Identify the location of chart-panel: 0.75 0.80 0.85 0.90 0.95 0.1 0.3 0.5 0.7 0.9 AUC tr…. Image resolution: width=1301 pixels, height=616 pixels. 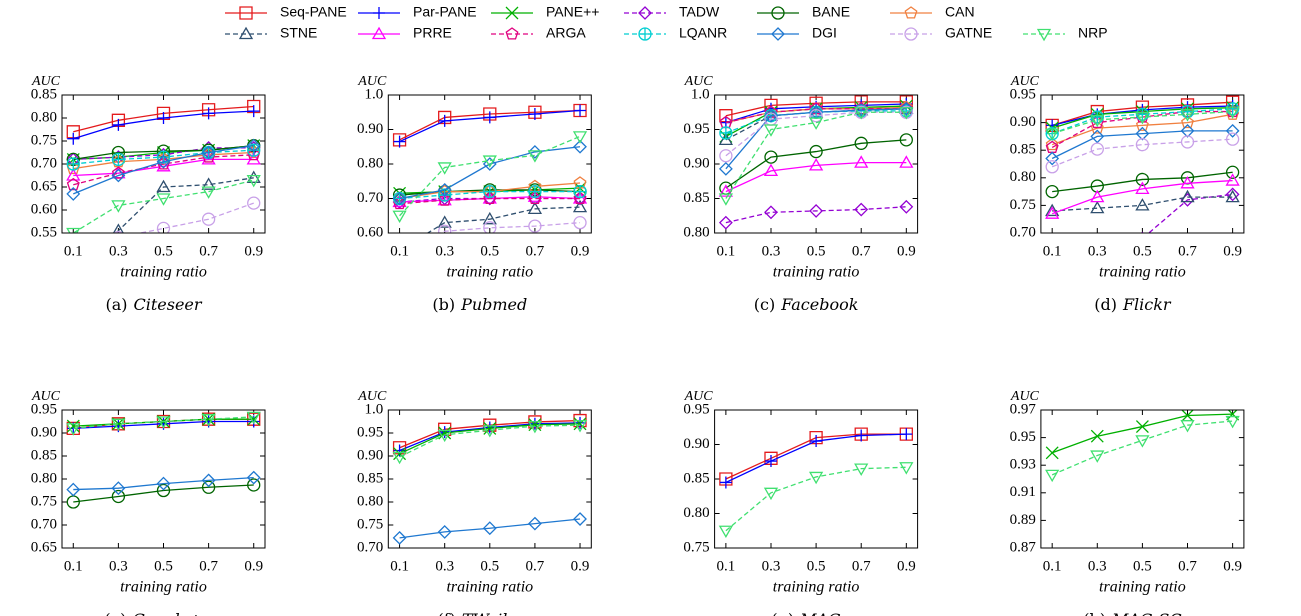
(801, 502).